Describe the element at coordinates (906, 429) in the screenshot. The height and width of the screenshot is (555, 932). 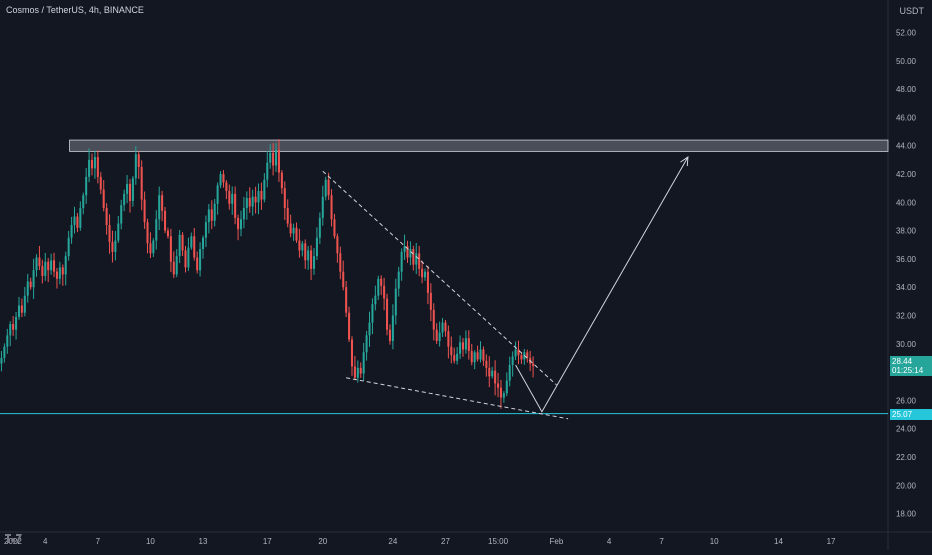
I see `y-tick-label: 24.00` at that location.